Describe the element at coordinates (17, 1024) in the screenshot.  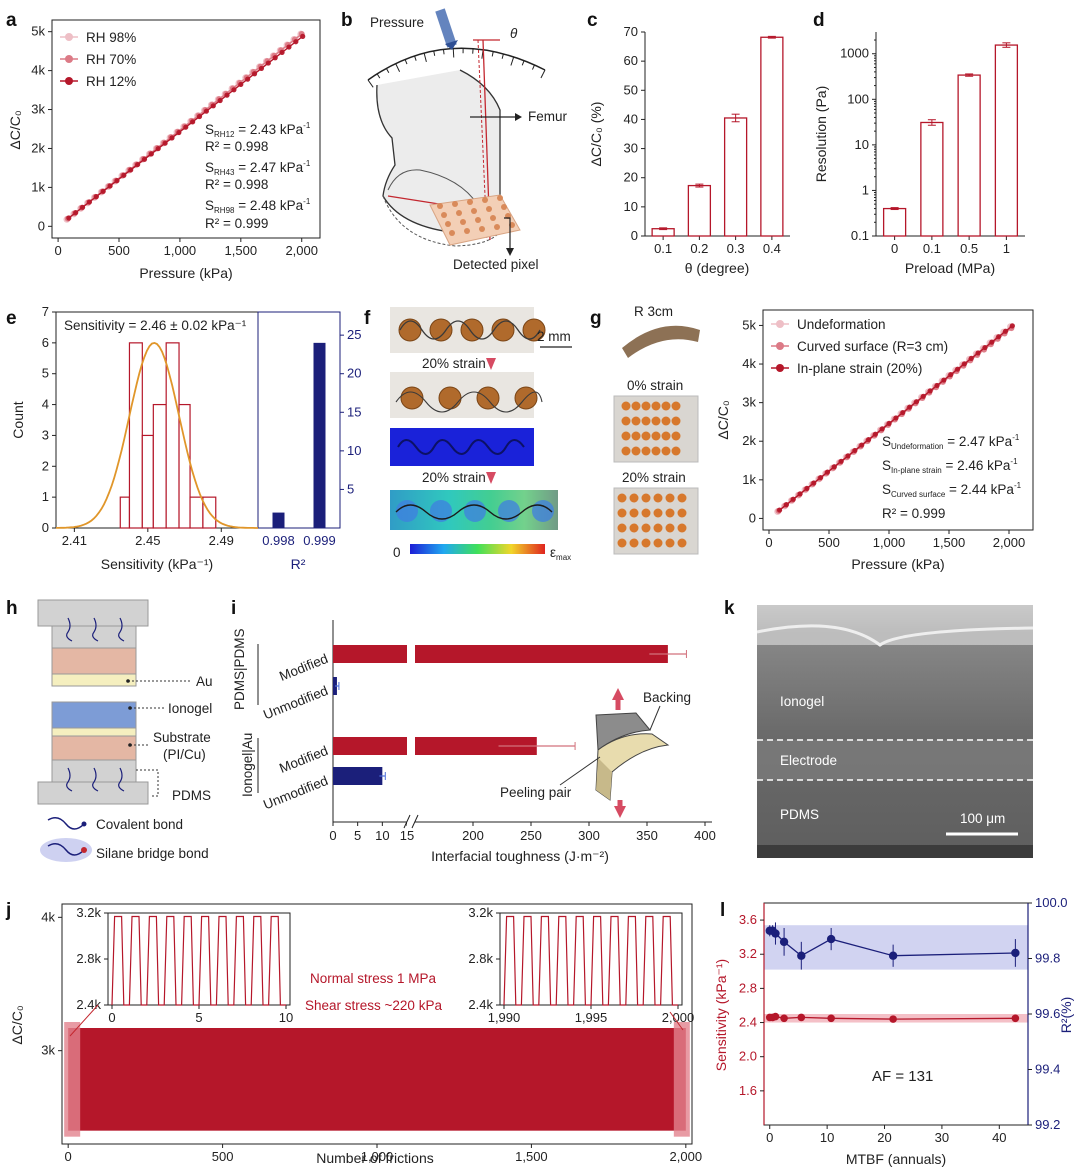
I see `chart-j-ylabel: ΔC/C₀` at that location.